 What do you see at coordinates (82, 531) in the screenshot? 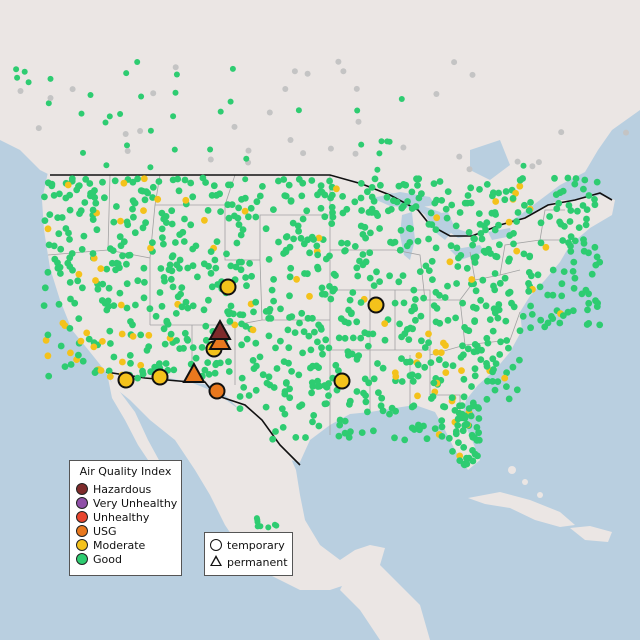
I see `legend-swatch` at bounding box center [82, 531].